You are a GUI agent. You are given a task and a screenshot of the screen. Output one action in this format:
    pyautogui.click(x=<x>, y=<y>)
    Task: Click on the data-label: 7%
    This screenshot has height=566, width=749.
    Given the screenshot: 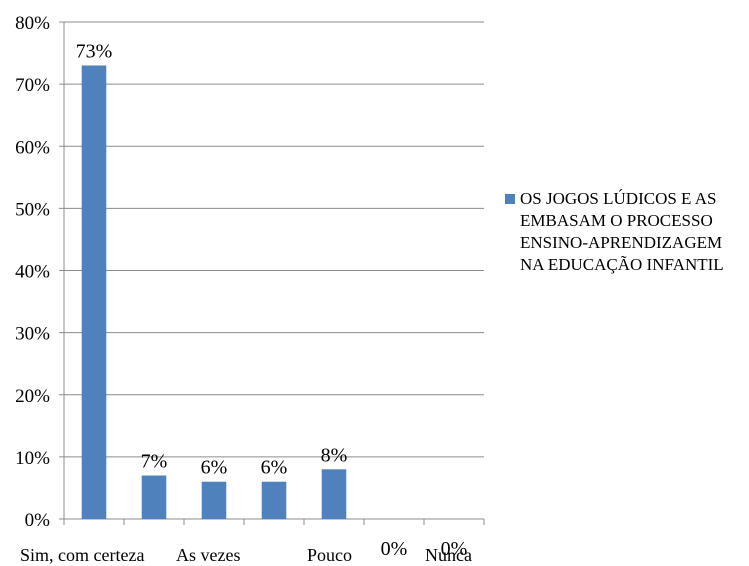 What is the action you would take?
    pyautogui.click(x=154, y=462)
    